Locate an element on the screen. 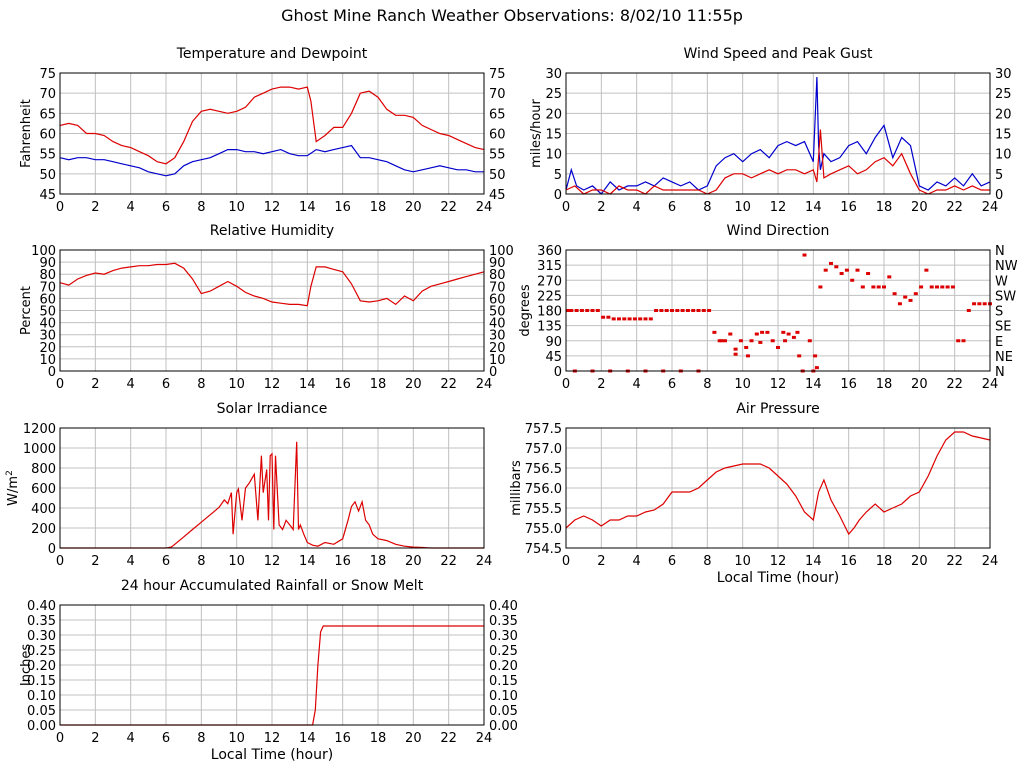 The width and height of the screenshot is (1024, 768). y-tick-label-right: 15 is located at coordinates (1003, 135).